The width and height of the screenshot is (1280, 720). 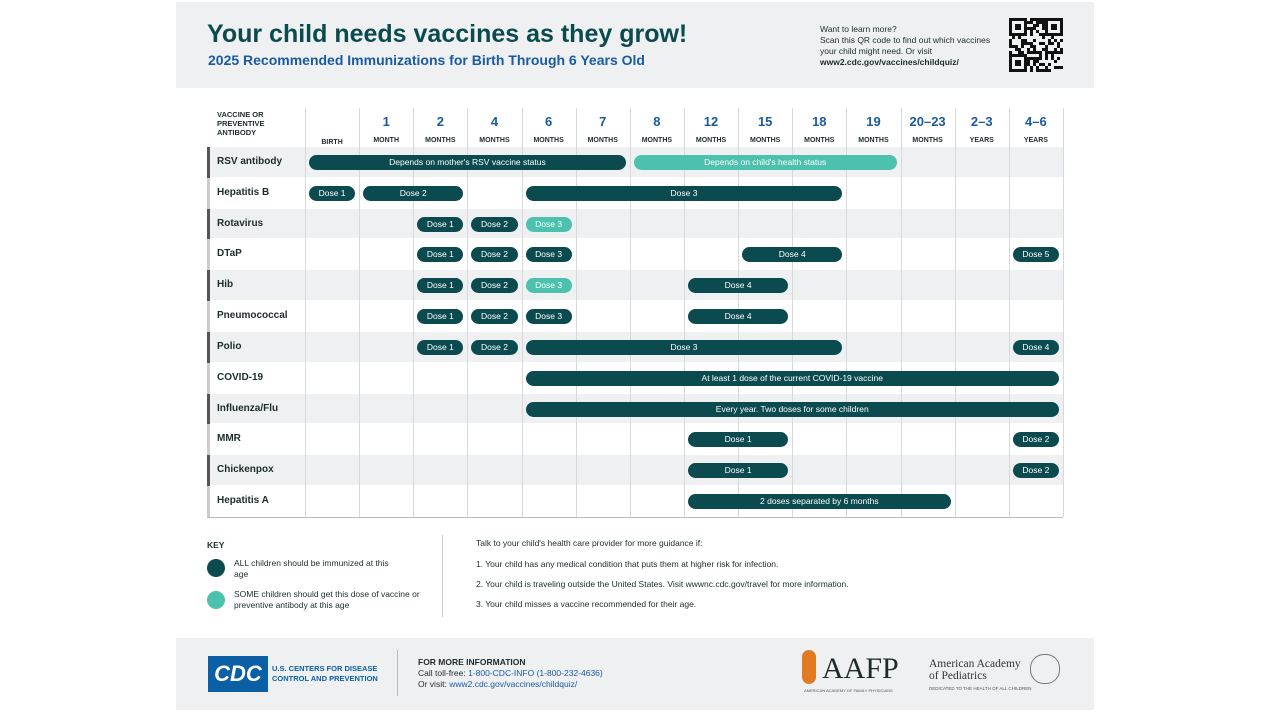 I want to click on dose-bar: Dose 5, so click(x=1035, y=255).